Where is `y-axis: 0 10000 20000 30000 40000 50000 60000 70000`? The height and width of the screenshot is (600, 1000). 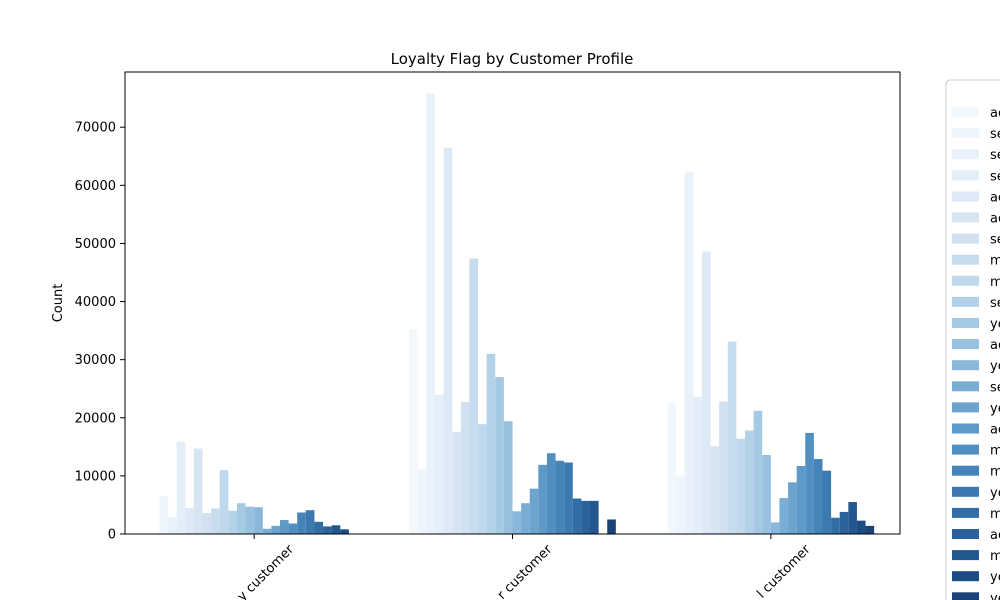
y-axis: 0 10000 20000 30000 40000 50000 60000 70000 is located at coordinates (100, 332).